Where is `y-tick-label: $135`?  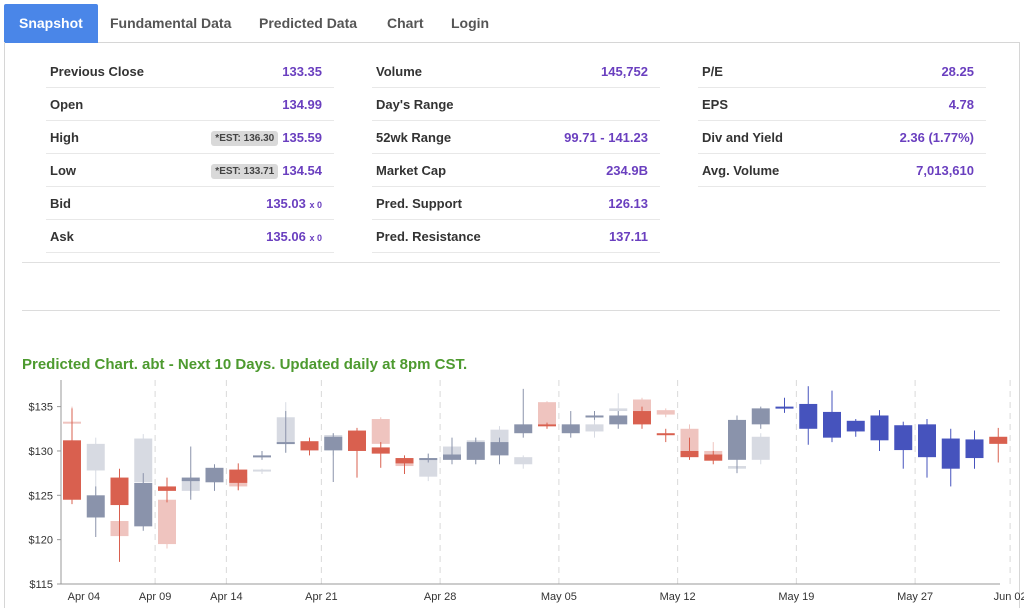 y-tick-label: $135 is located at coordinates (41, 408).